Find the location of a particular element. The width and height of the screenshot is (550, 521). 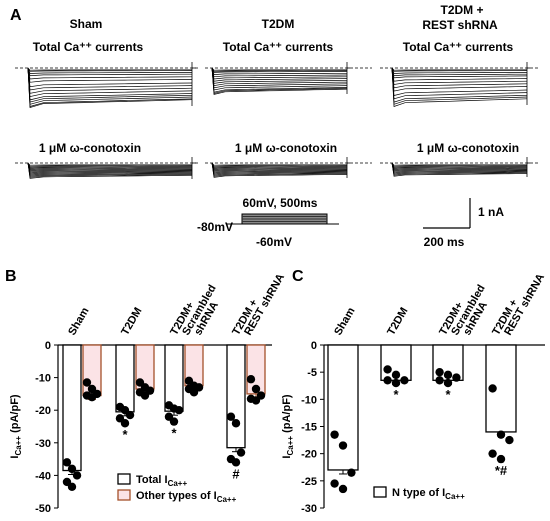

legend-swatch is located at coordinates (380, 492).